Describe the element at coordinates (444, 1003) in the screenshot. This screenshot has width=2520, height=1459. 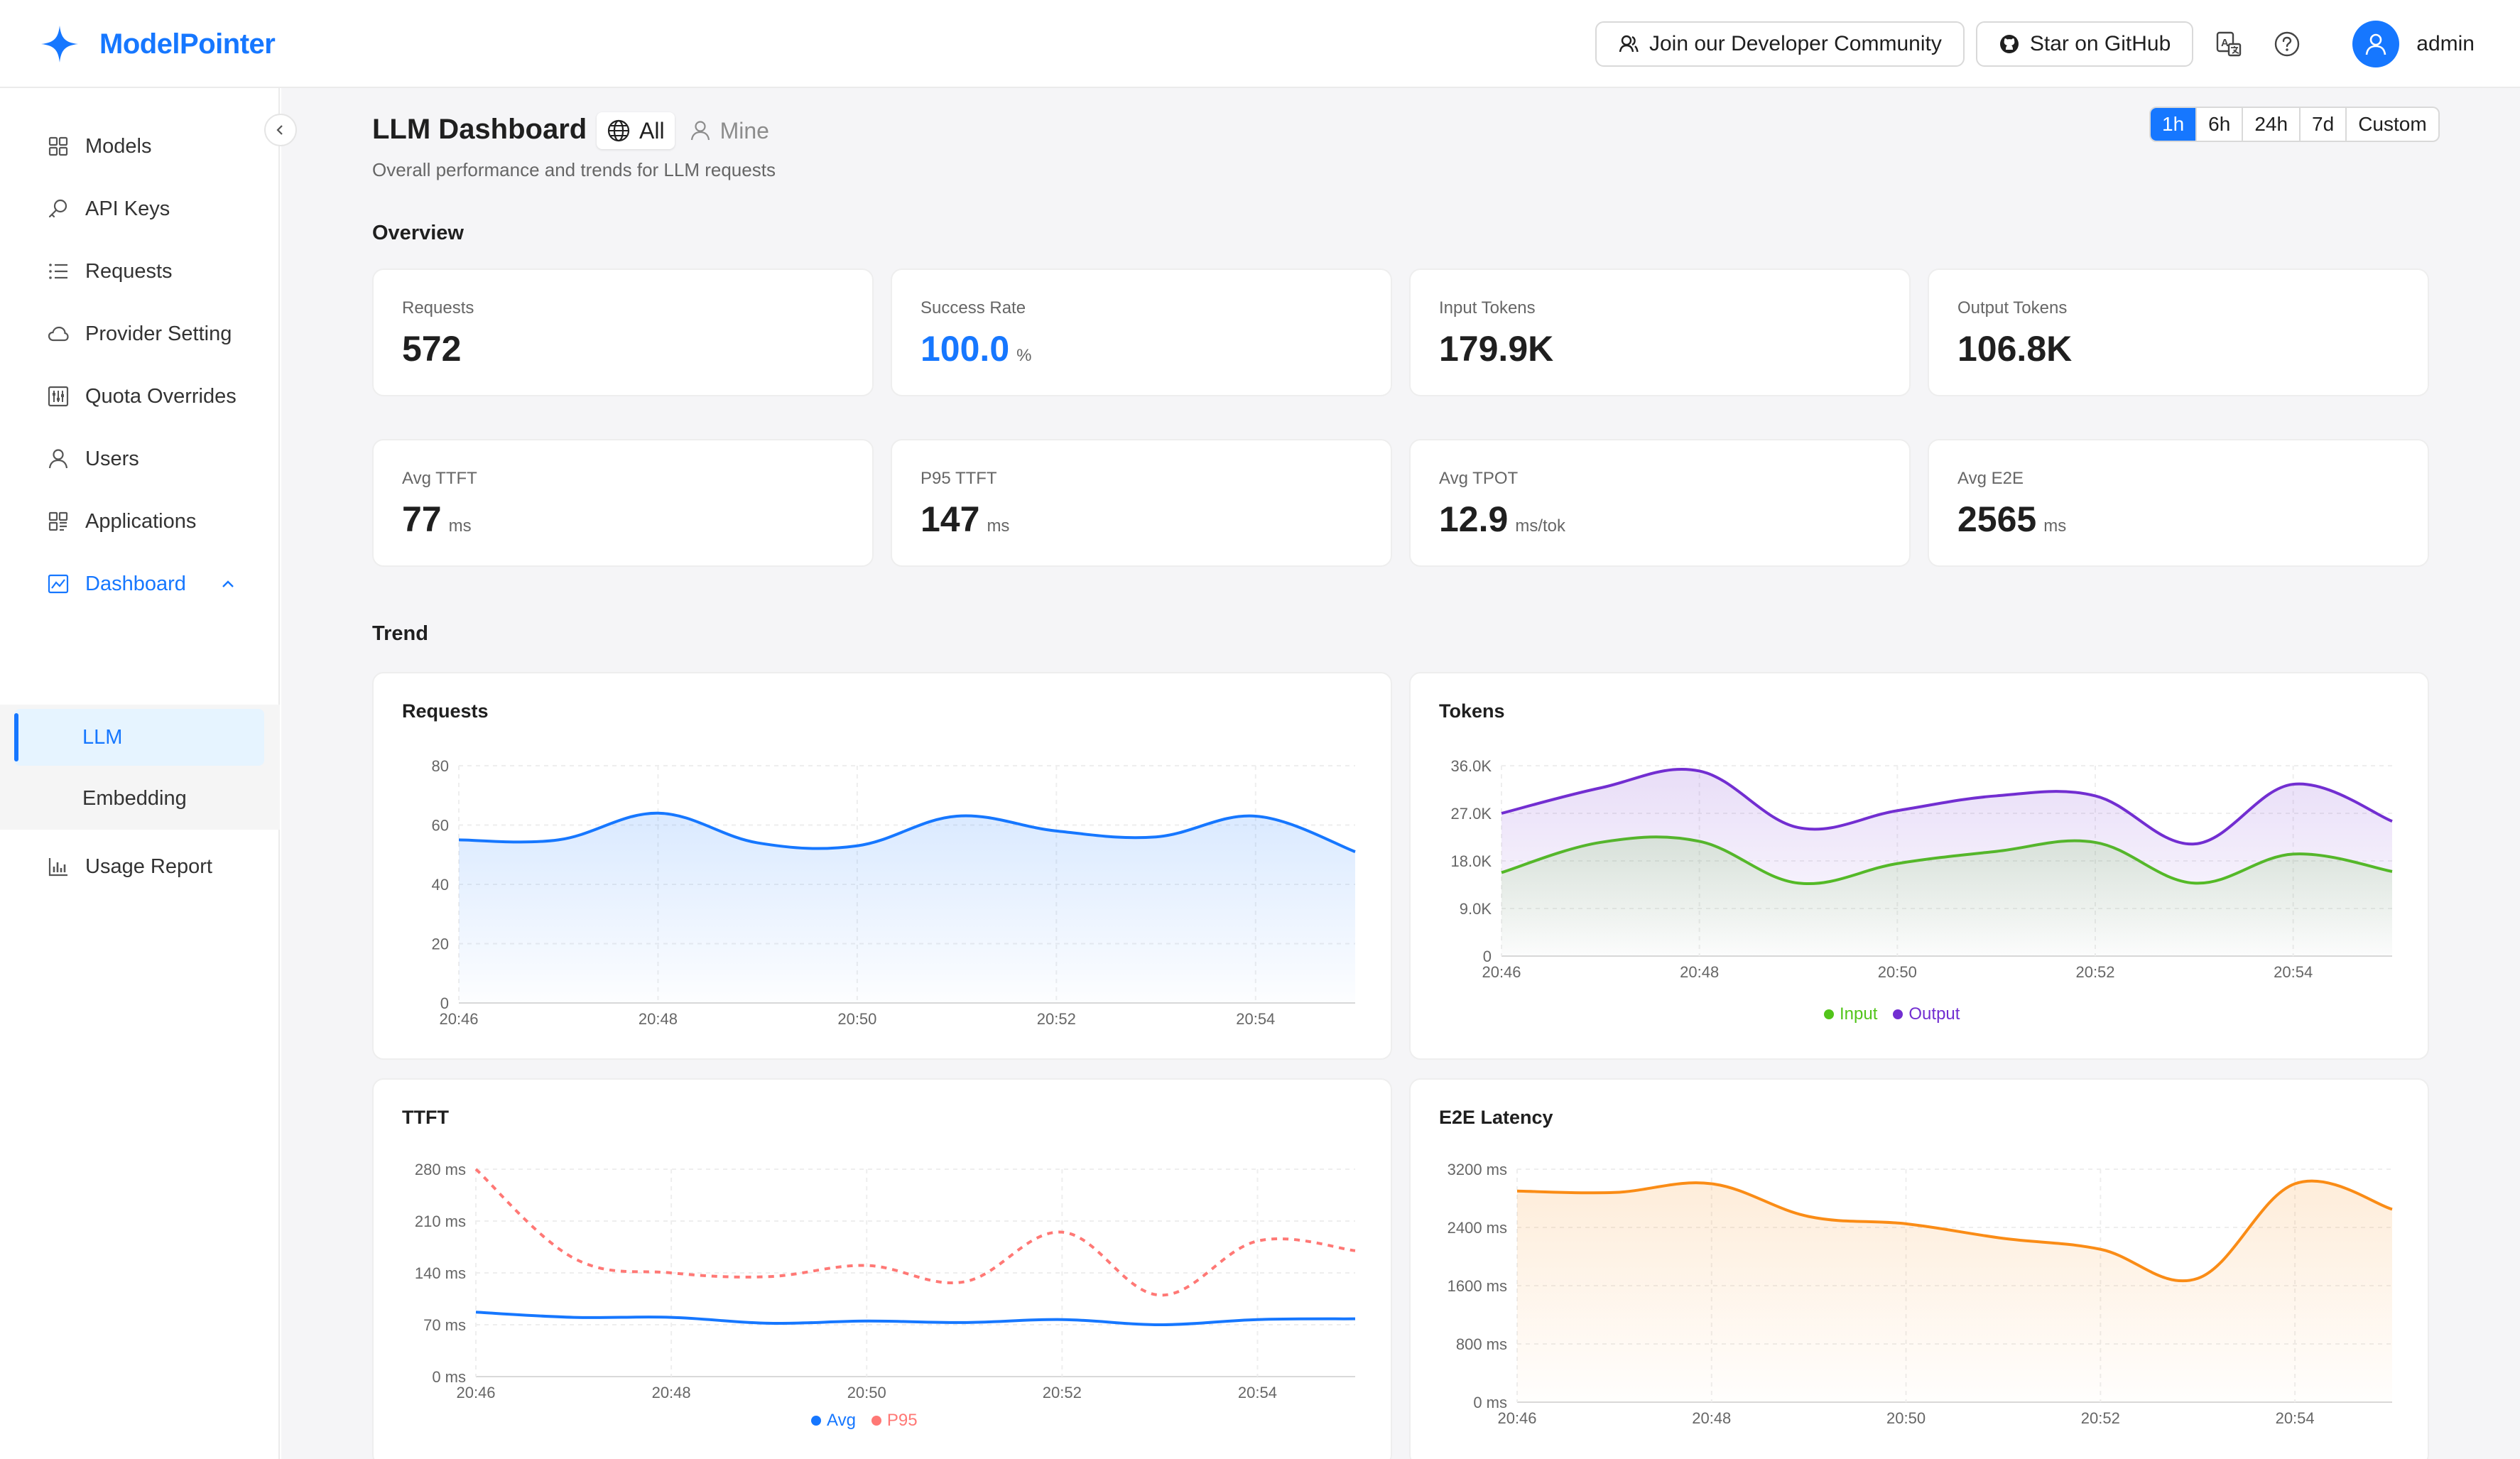
I see `y-tick-label: 0` at that location.